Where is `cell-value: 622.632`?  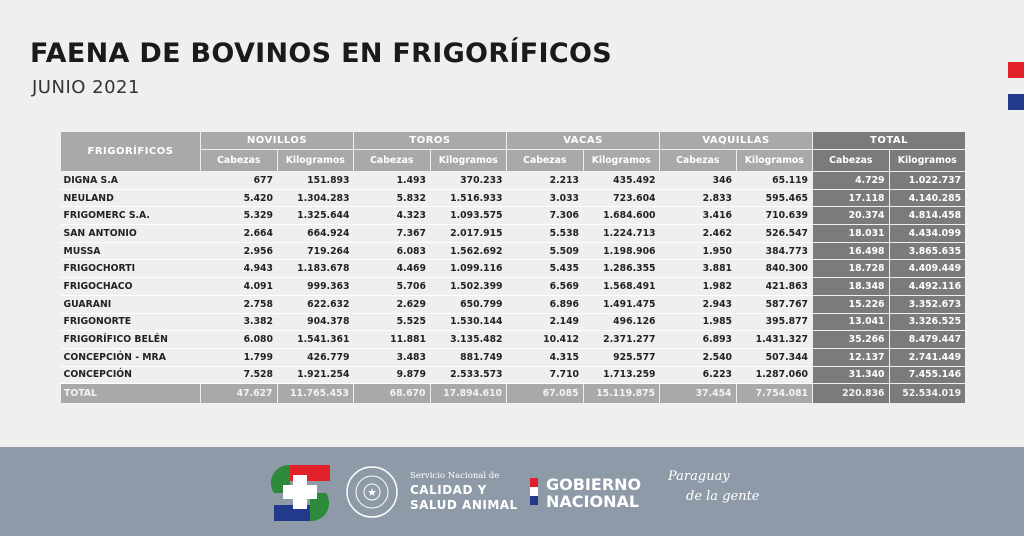
cell-value: 622.632 is located at coordinates (315, 304).